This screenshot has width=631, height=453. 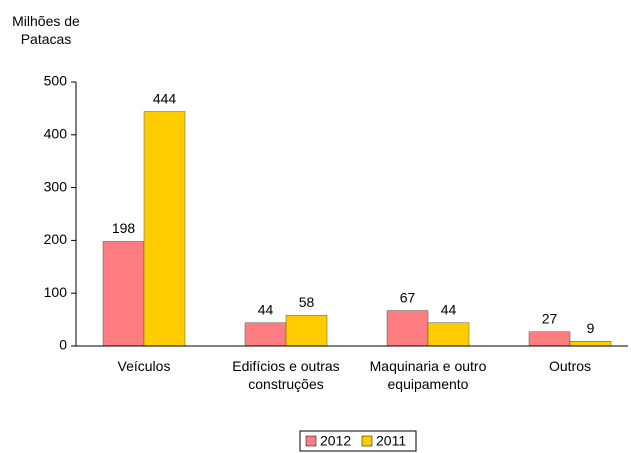 What do you see at coordinates (56, 186) in the screenshot?
I see `y-tick-label: 300` at bounding box center [56, 186].